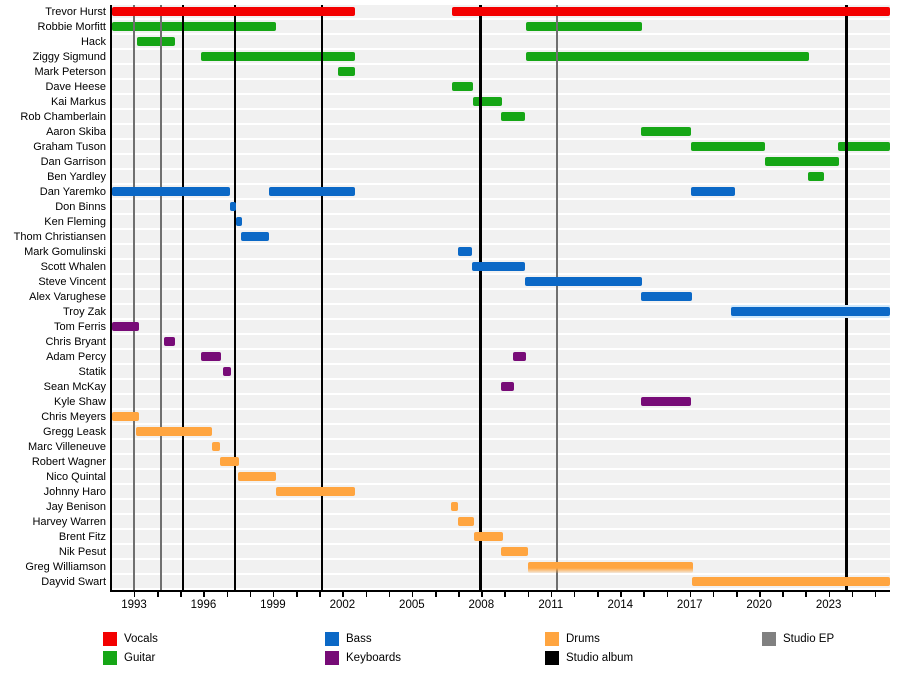  What do you see at coordinates (63, 117) in the screenshot?
I see `member-label: Rob Chamberlain` at bounding box center [63, 117].